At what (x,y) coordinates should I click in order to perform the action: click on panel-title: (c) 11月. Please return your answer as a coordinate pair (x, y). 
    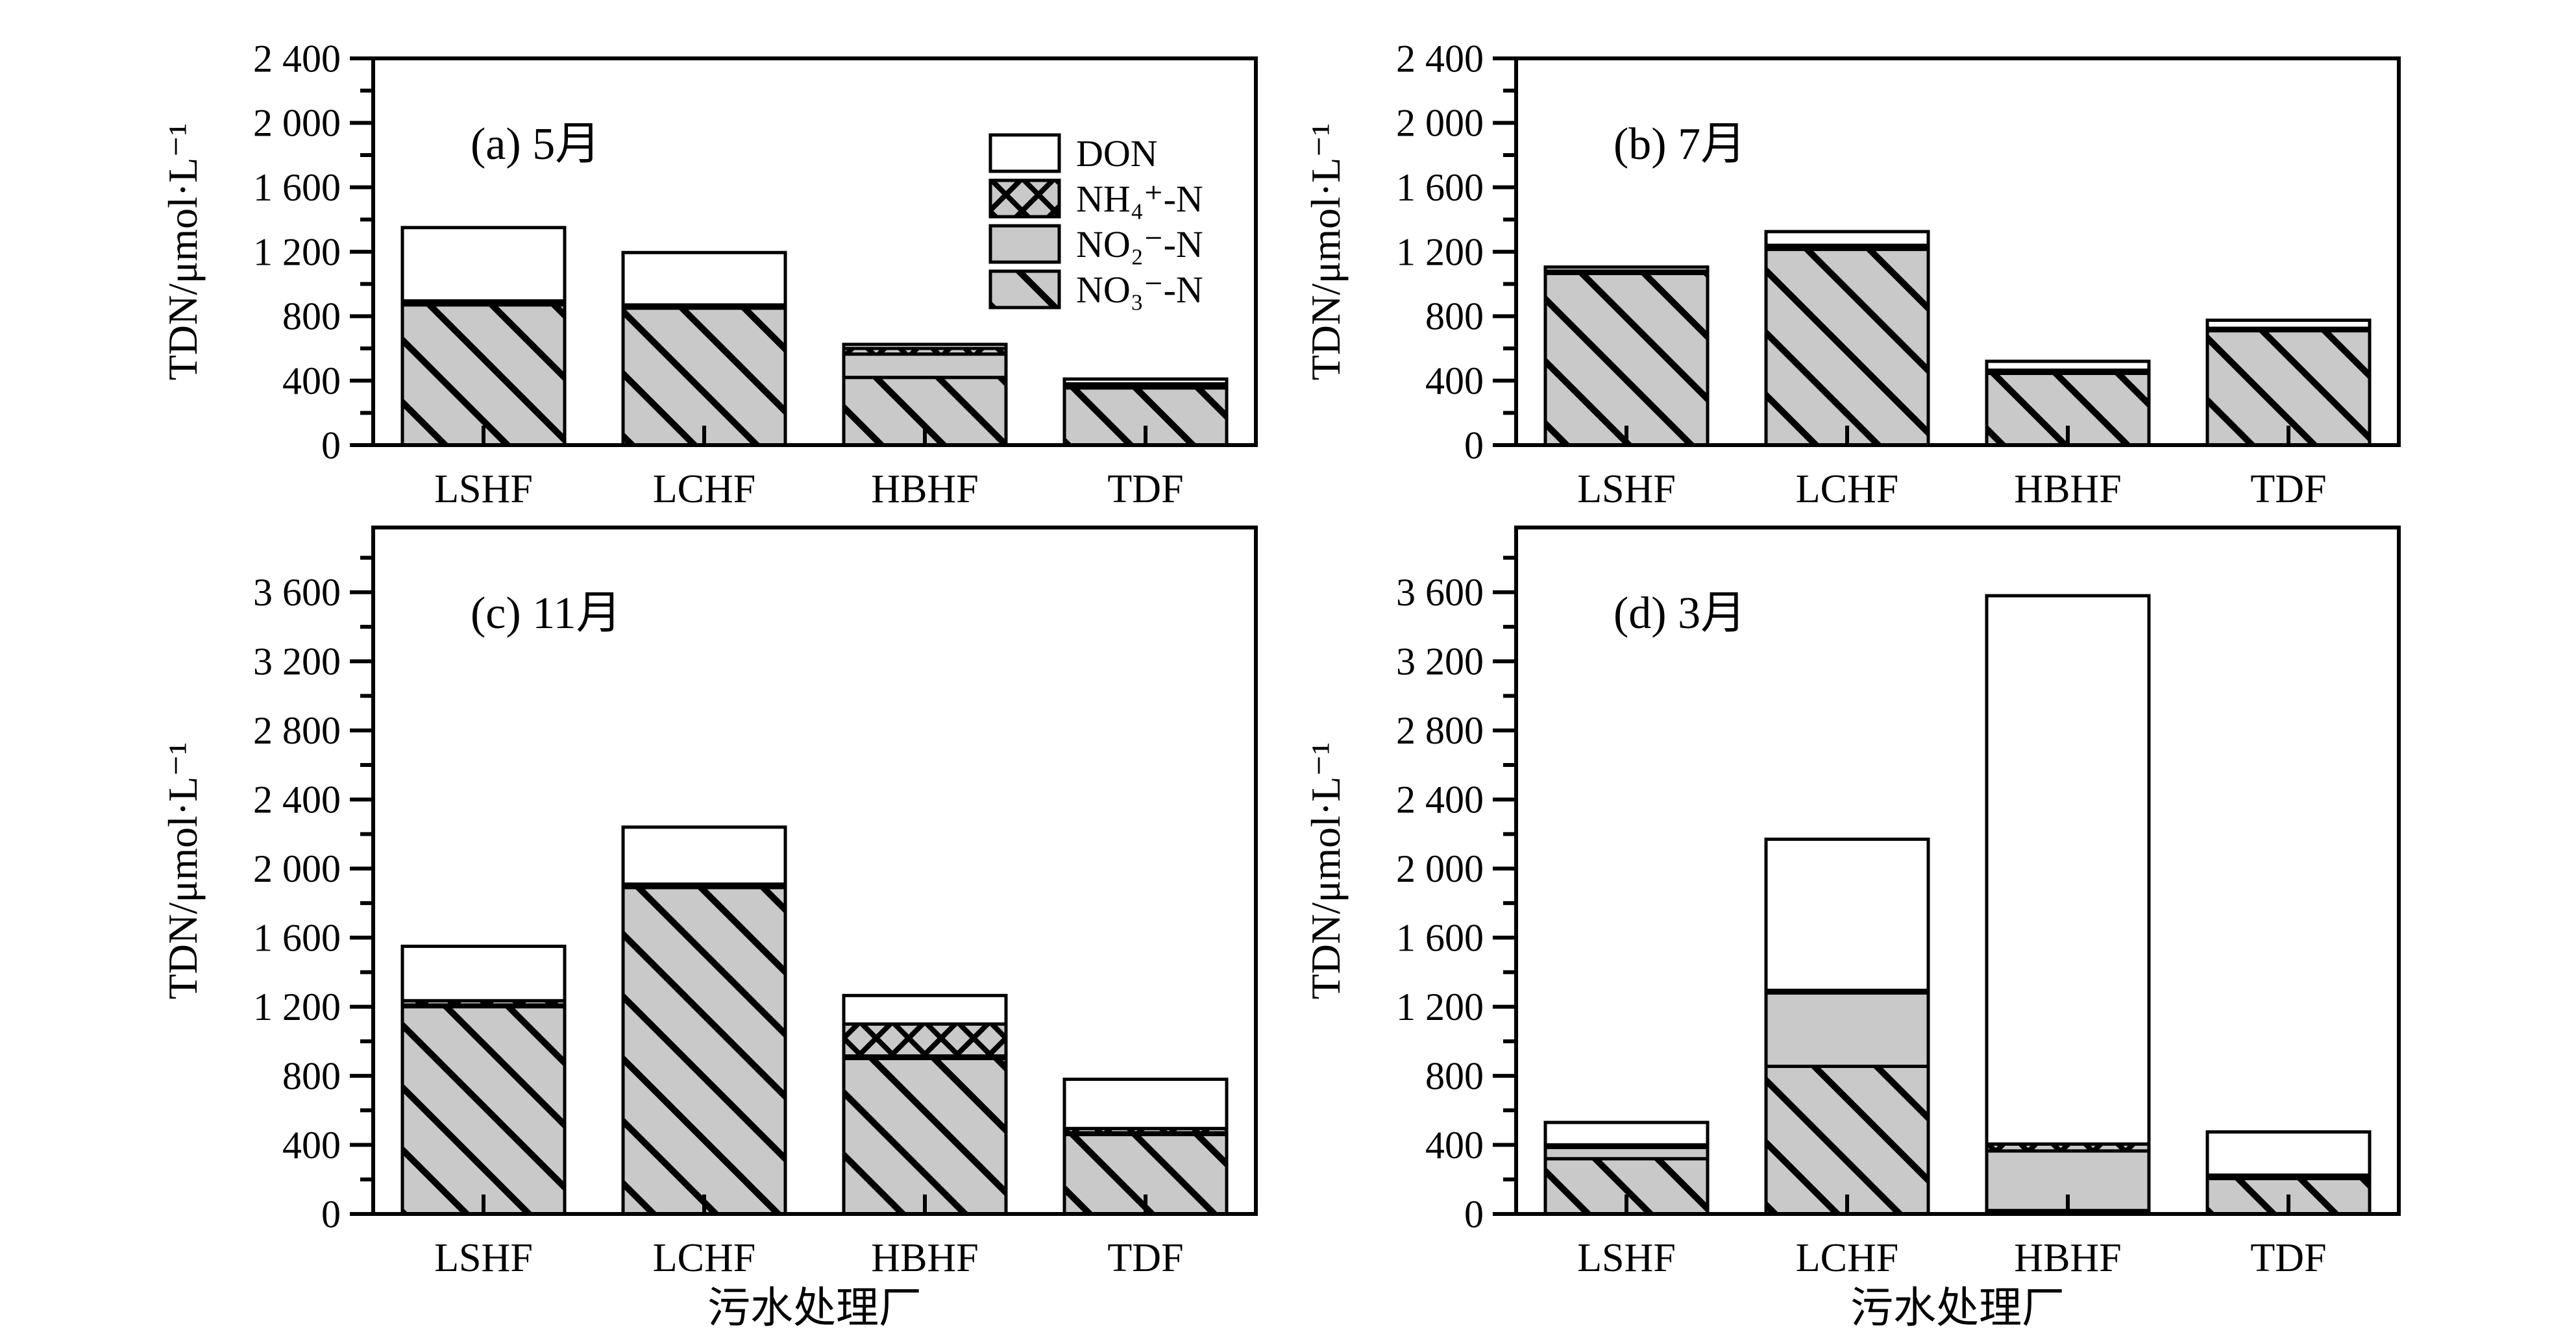
    Looking at the image, I should click on (546, 613).